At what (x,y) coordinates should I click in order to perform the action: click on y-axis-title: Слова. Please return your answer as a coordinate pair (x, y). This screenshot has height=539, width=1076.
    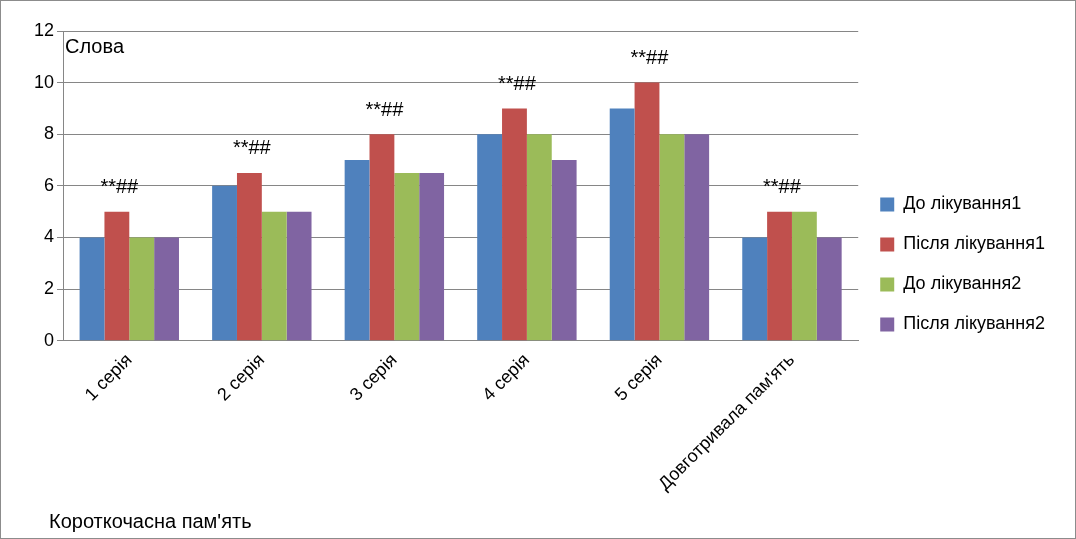
    Looking at the image, I should click on (95, 45).